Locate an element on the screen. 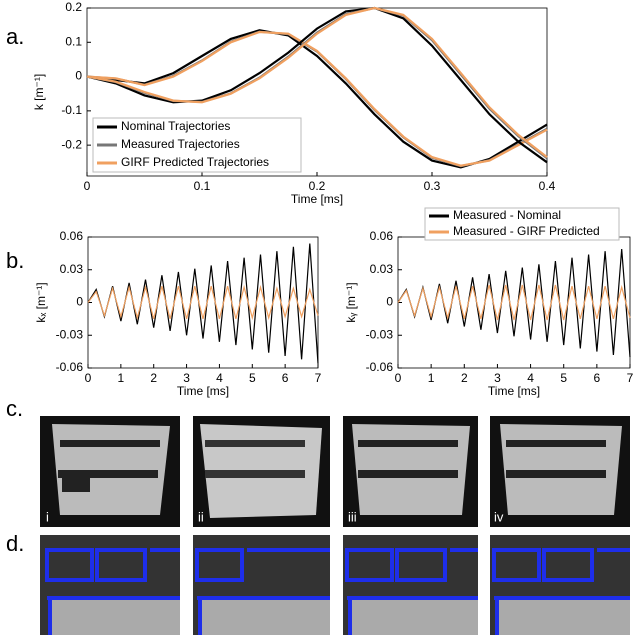  y-axis-label: k [m⁻¹] is located at coordinates (39, 92).